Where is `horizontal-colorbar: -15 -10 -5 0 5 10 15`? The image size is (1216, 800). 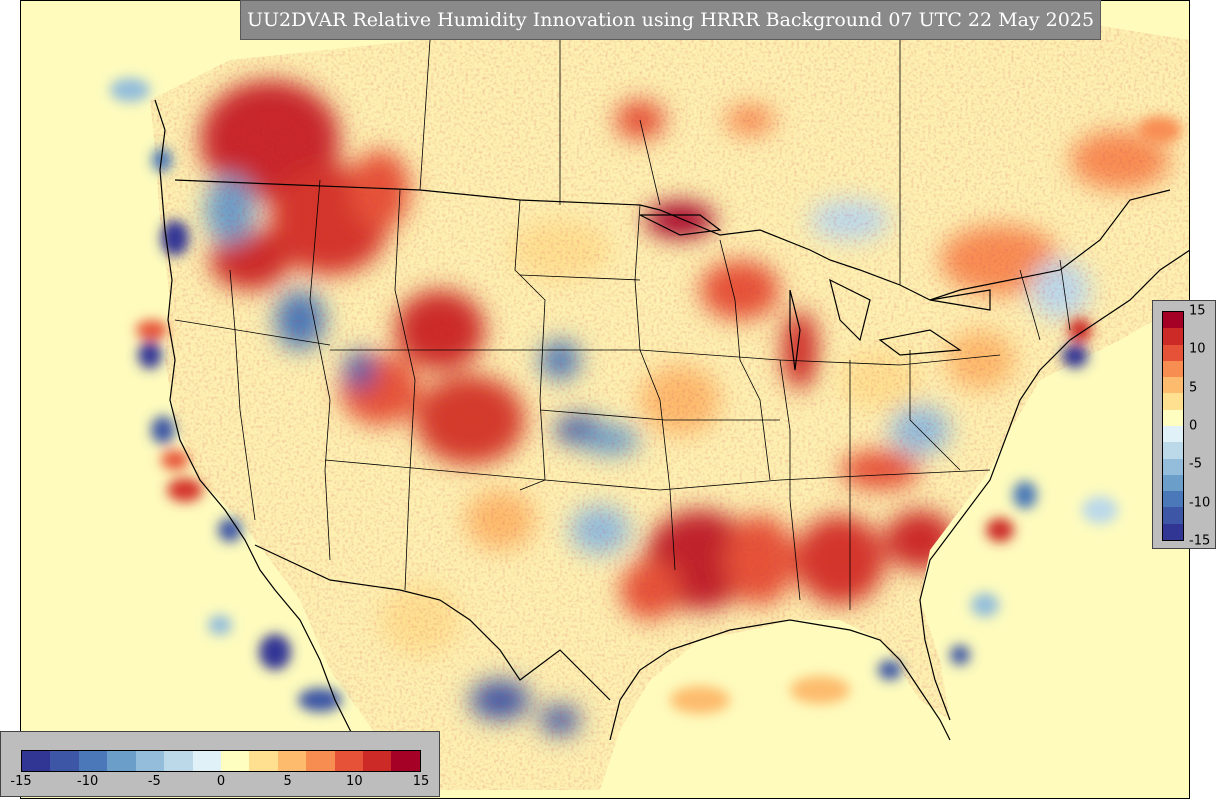 horizontal-colorbar: -15 -10 -5 0 5 10 15 is located at coordinates (220, 764).